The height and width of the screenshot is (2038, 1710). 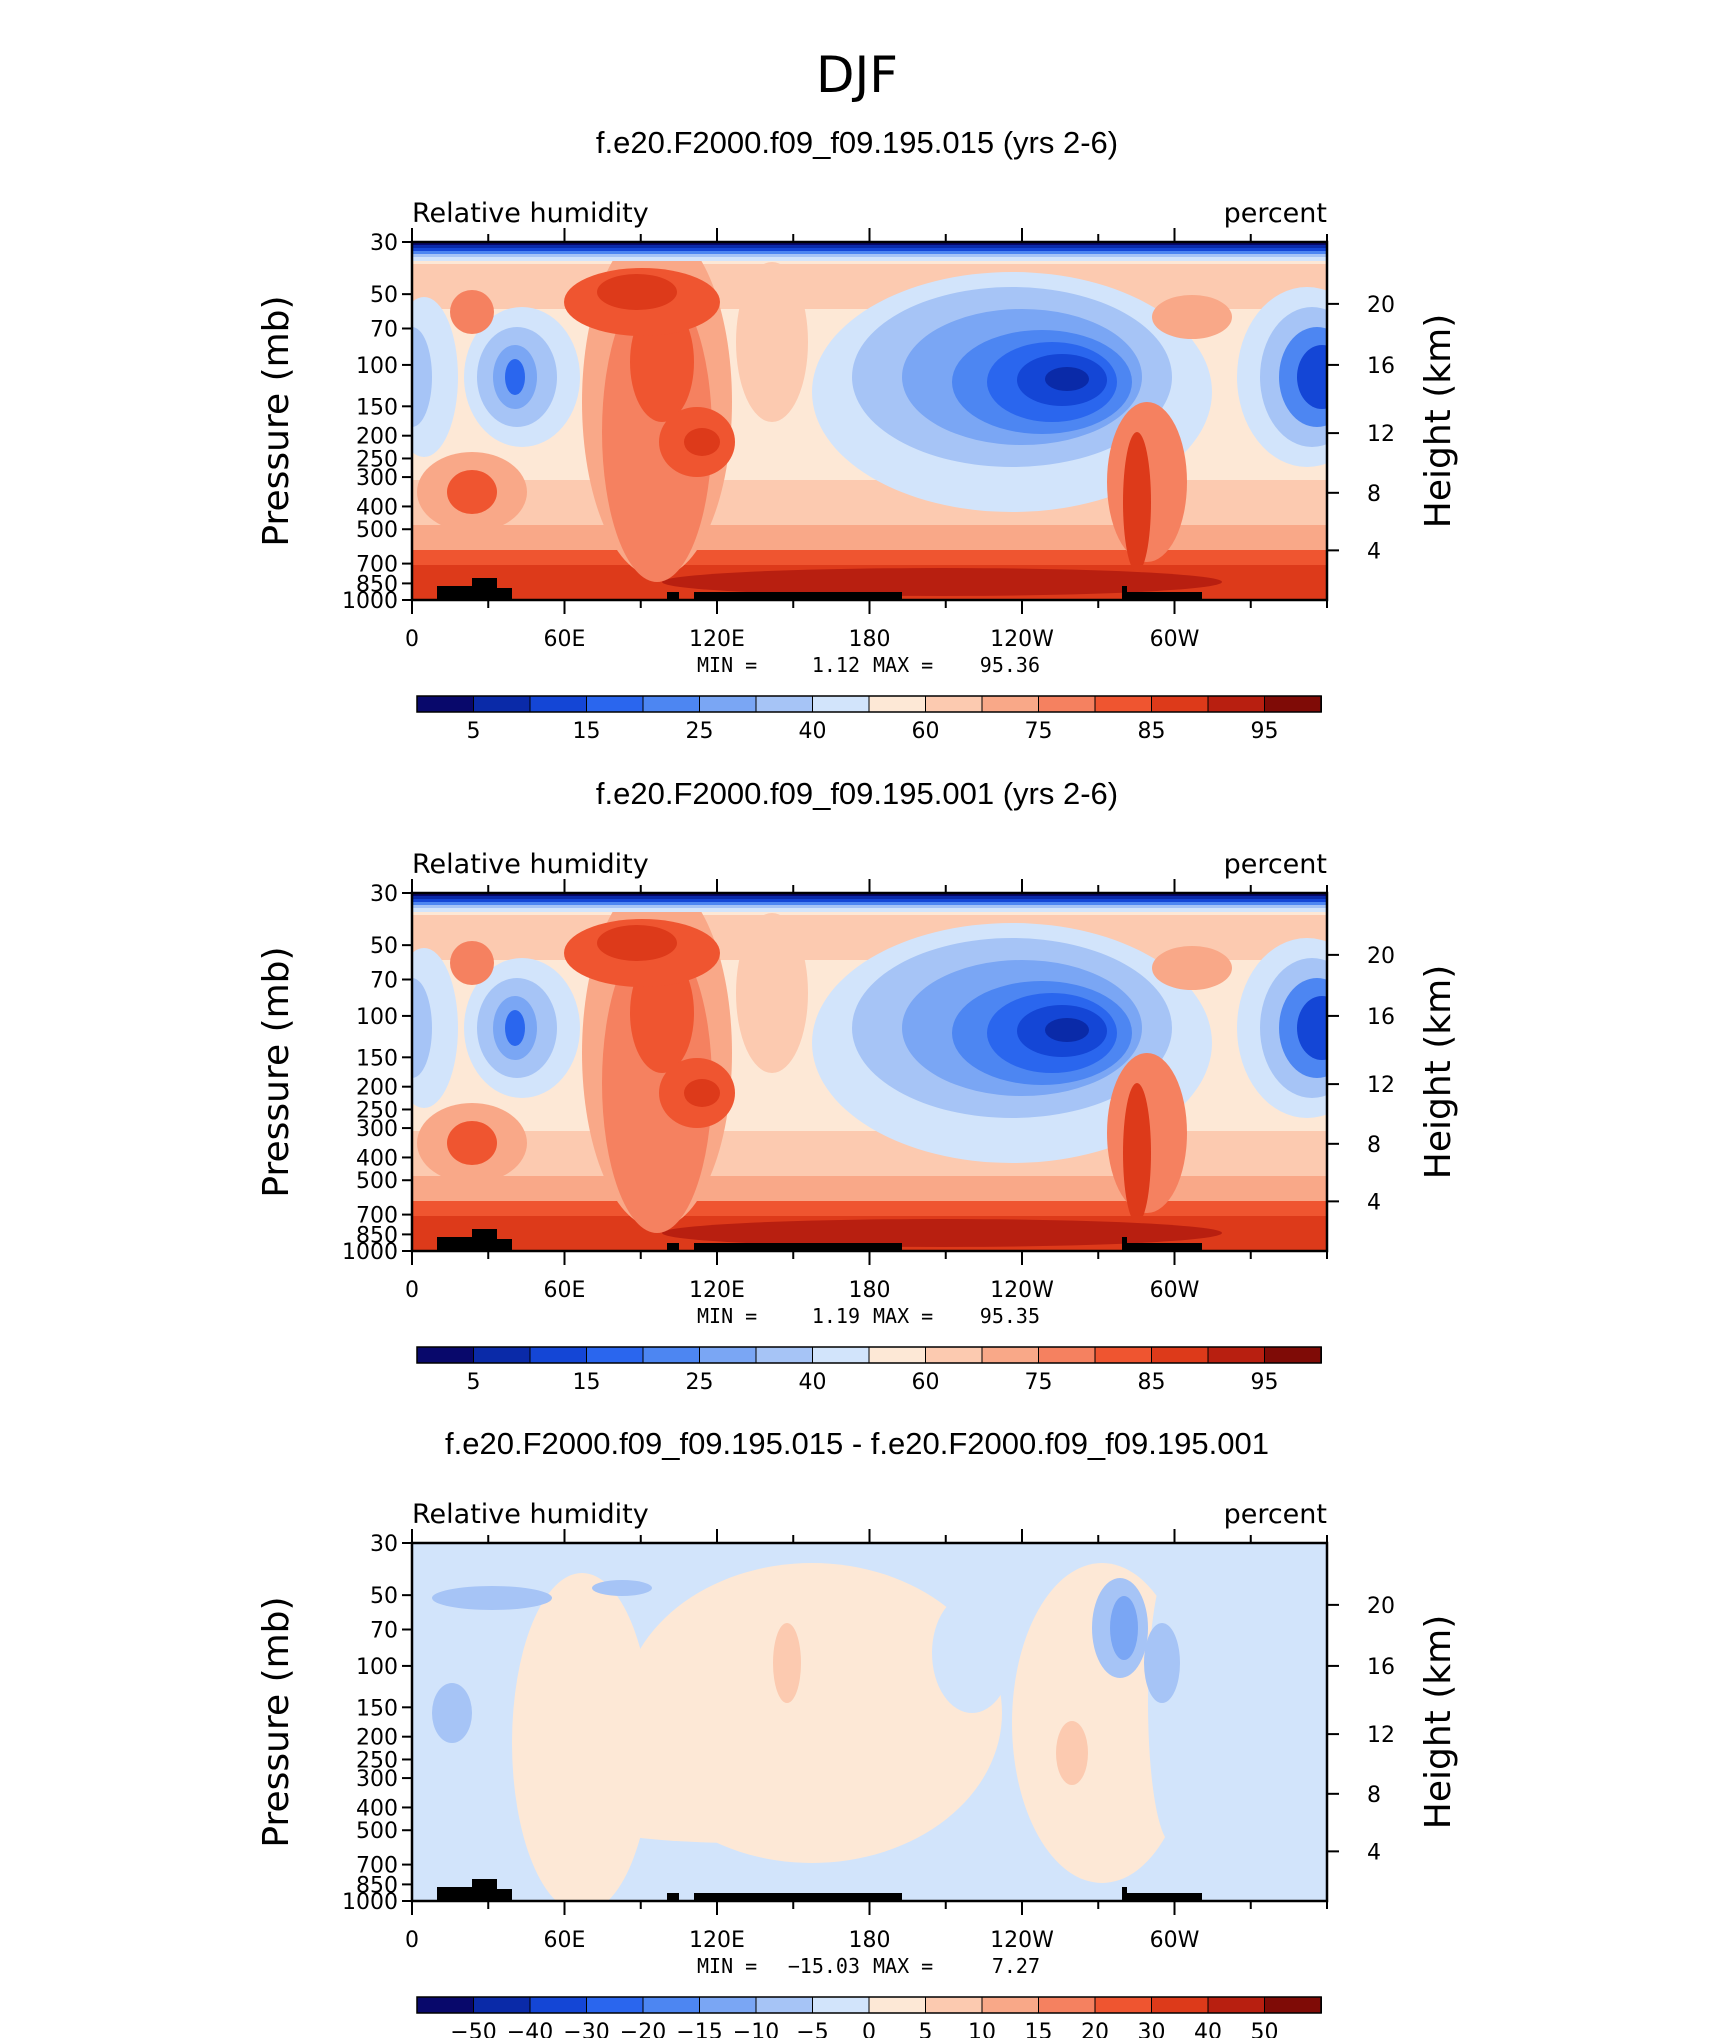 I want to click on y-tick-label: 300, so click(x=377, y=1779).